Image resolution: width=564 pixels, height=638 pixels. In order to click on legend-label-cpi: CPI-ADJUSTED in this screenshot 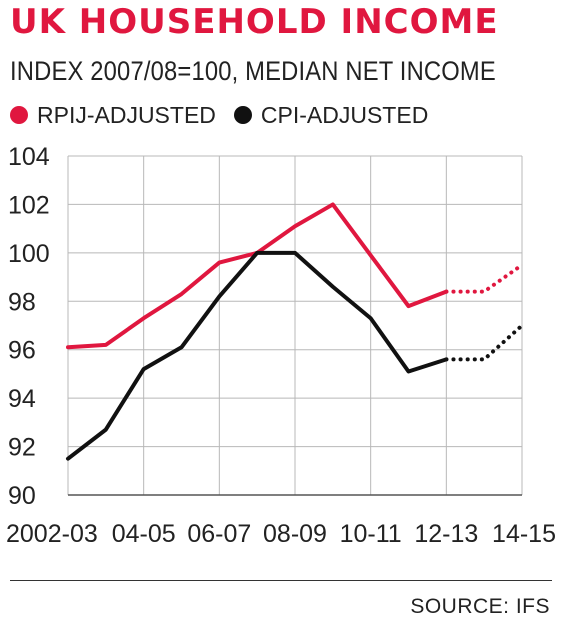, I will do `click(344, 114)`.